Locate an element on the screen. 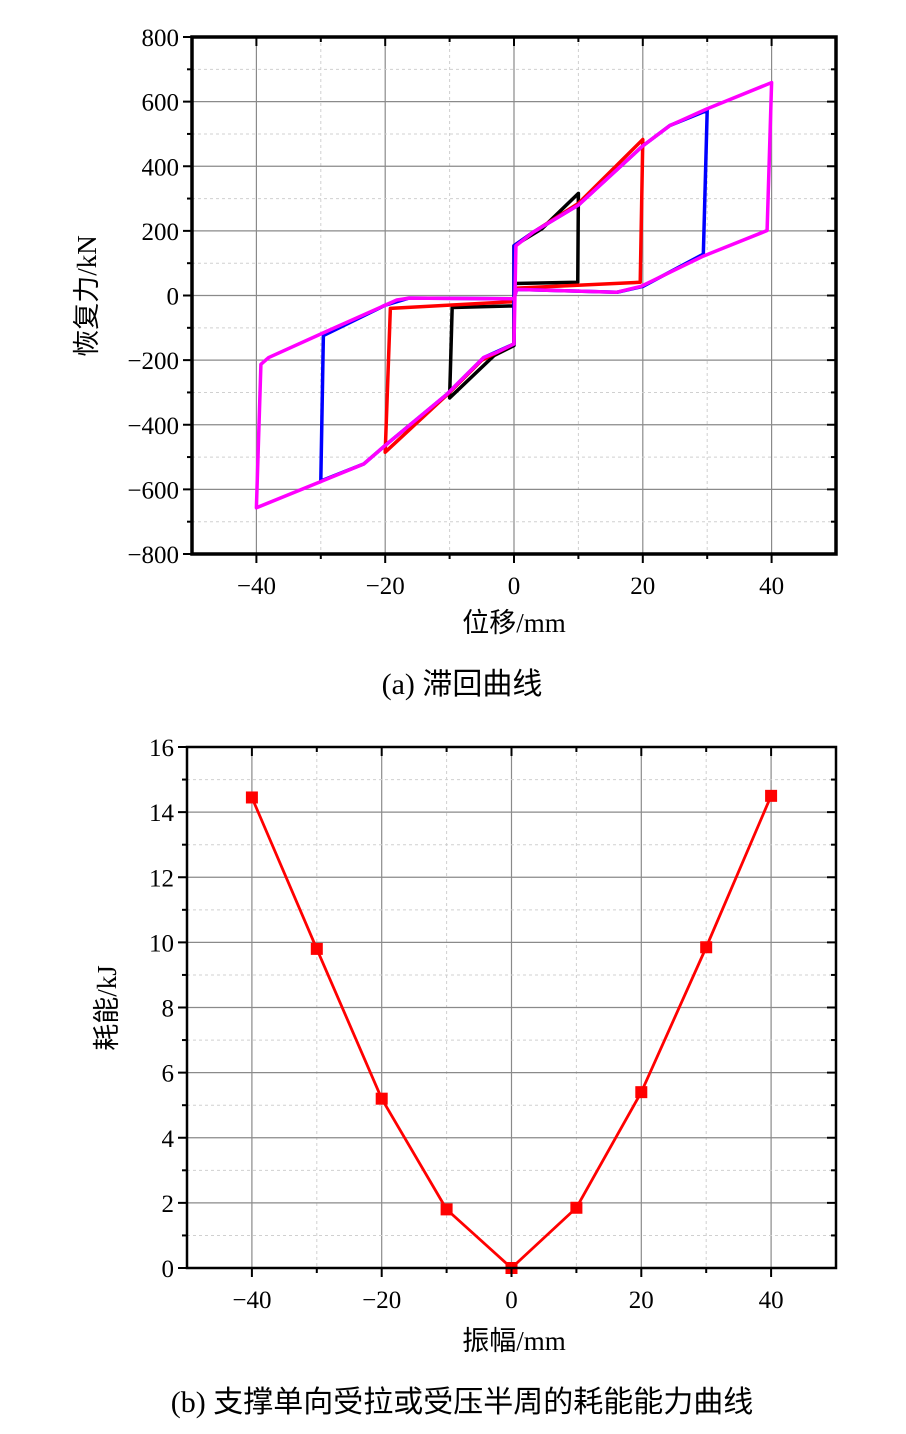  chart-caption: (b) 支撑单向受拉或受压半周的耗能能力曲线 is located at coordinates (462, 1402).